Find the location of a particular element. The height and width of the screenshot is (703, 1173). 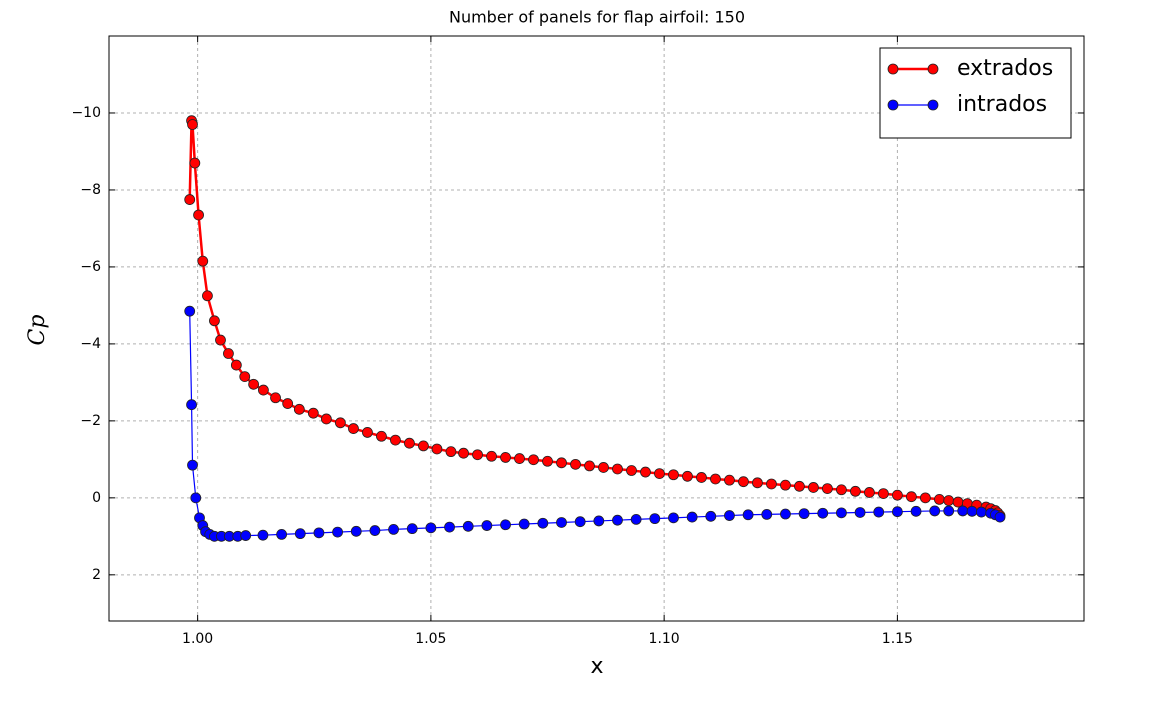

y-tick-label: 0 is located at coordinates (96, 498).